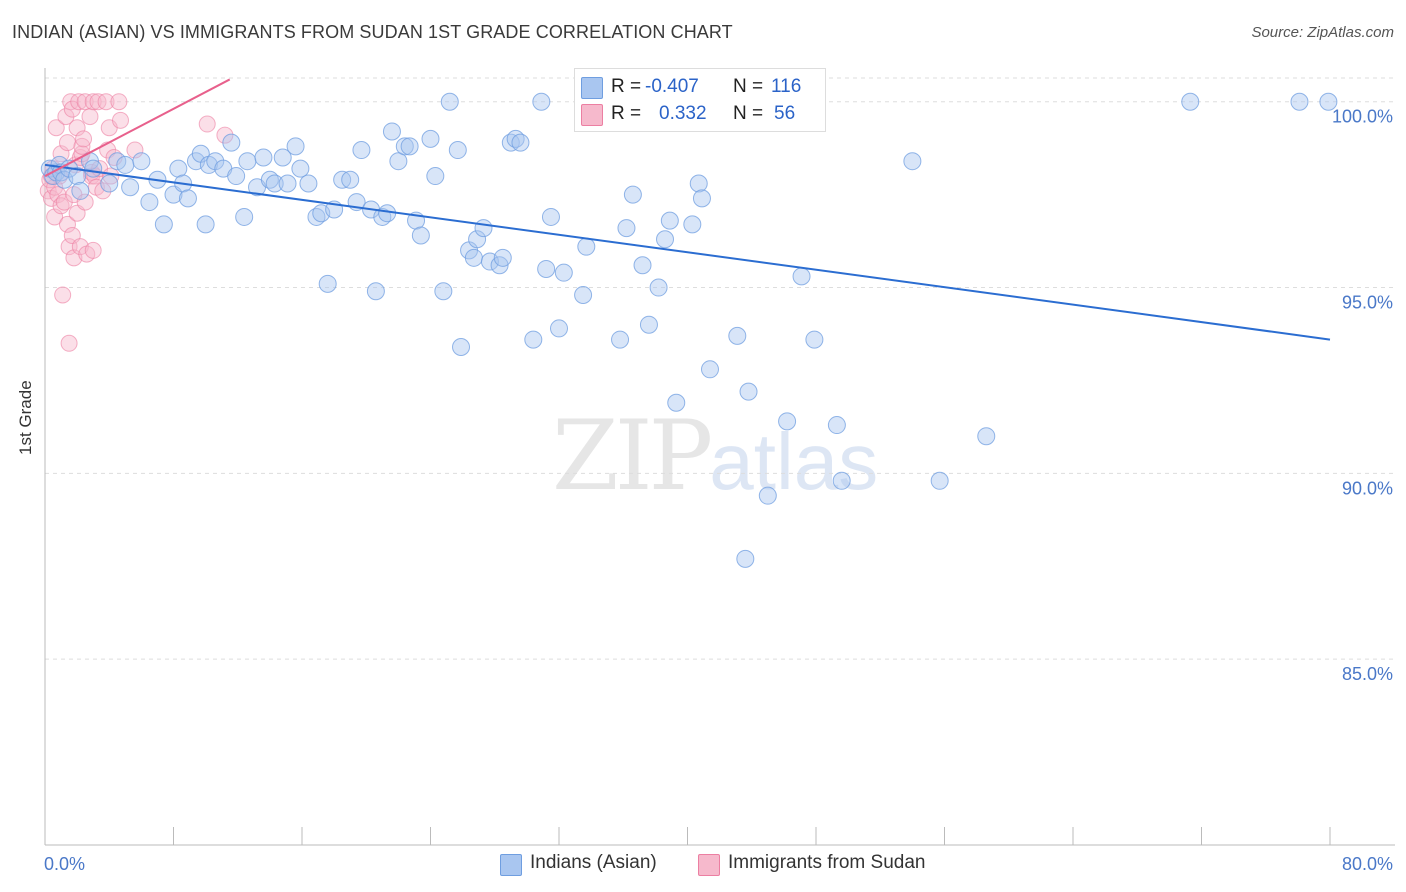  What do you see at coordinates (672, 86) in the screenshot?
I see `legend-r-value: -0.407` at bounding box center [672, 86].